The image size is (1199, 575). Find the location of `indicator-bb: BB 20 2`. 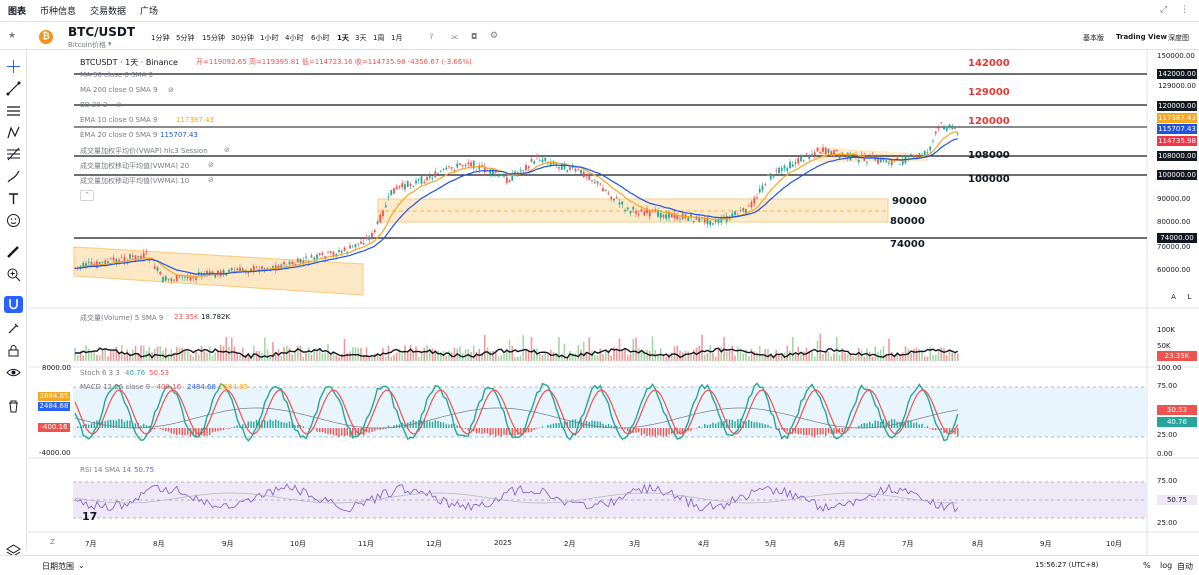

indicator-bb: BB 20 2 is located at coordinates (94, 105).